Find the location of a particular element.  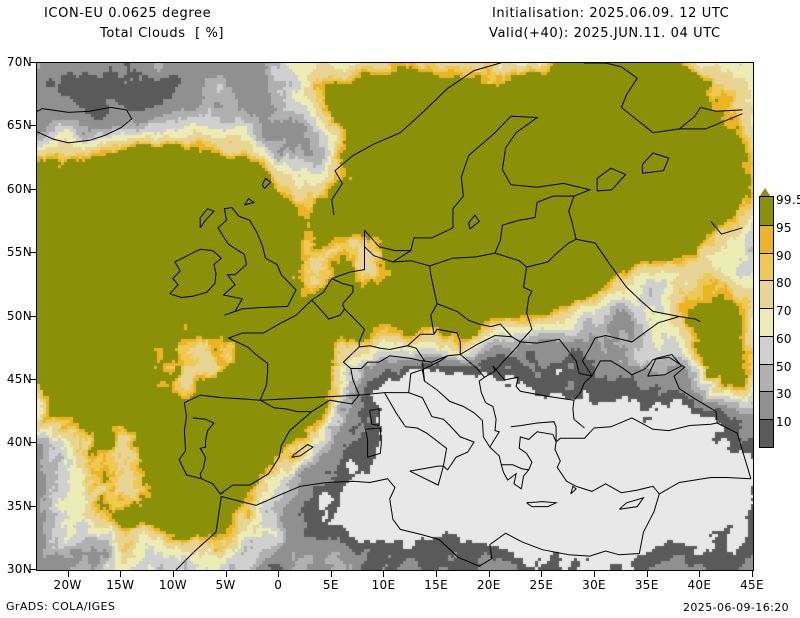

lat-tick-label: 35N is located at coordinates (19, 505).